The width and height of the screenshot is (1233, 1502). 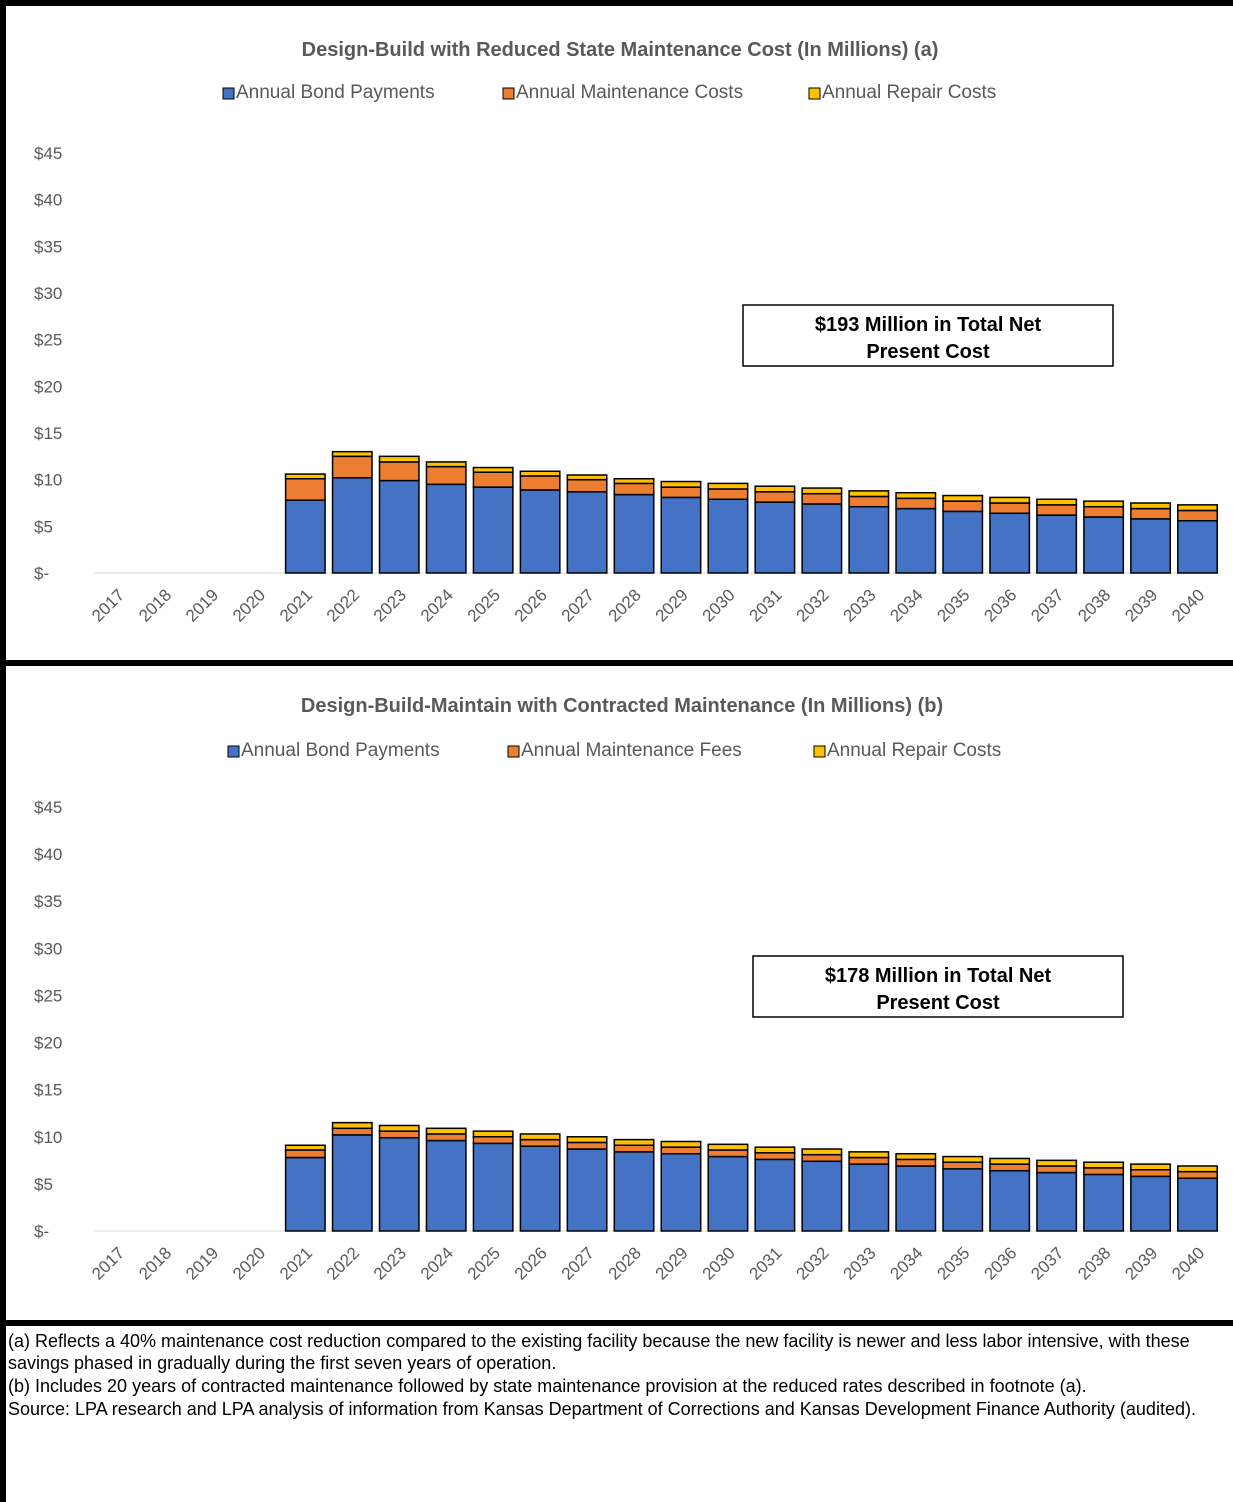 What do you see at coordinates (48, 1043) in the screenshot?
I see `y-tick-label: $20` at bounding box center [48, 1043].